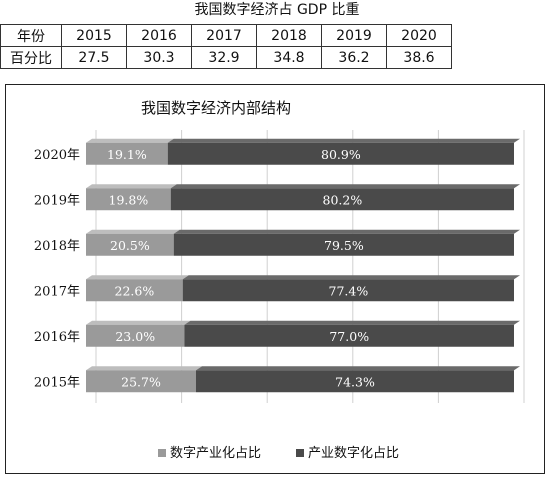 Image resolution: width=554 pixels, height=479 pixels. I want to click on data-label: 74.3%, so click(355, 381).